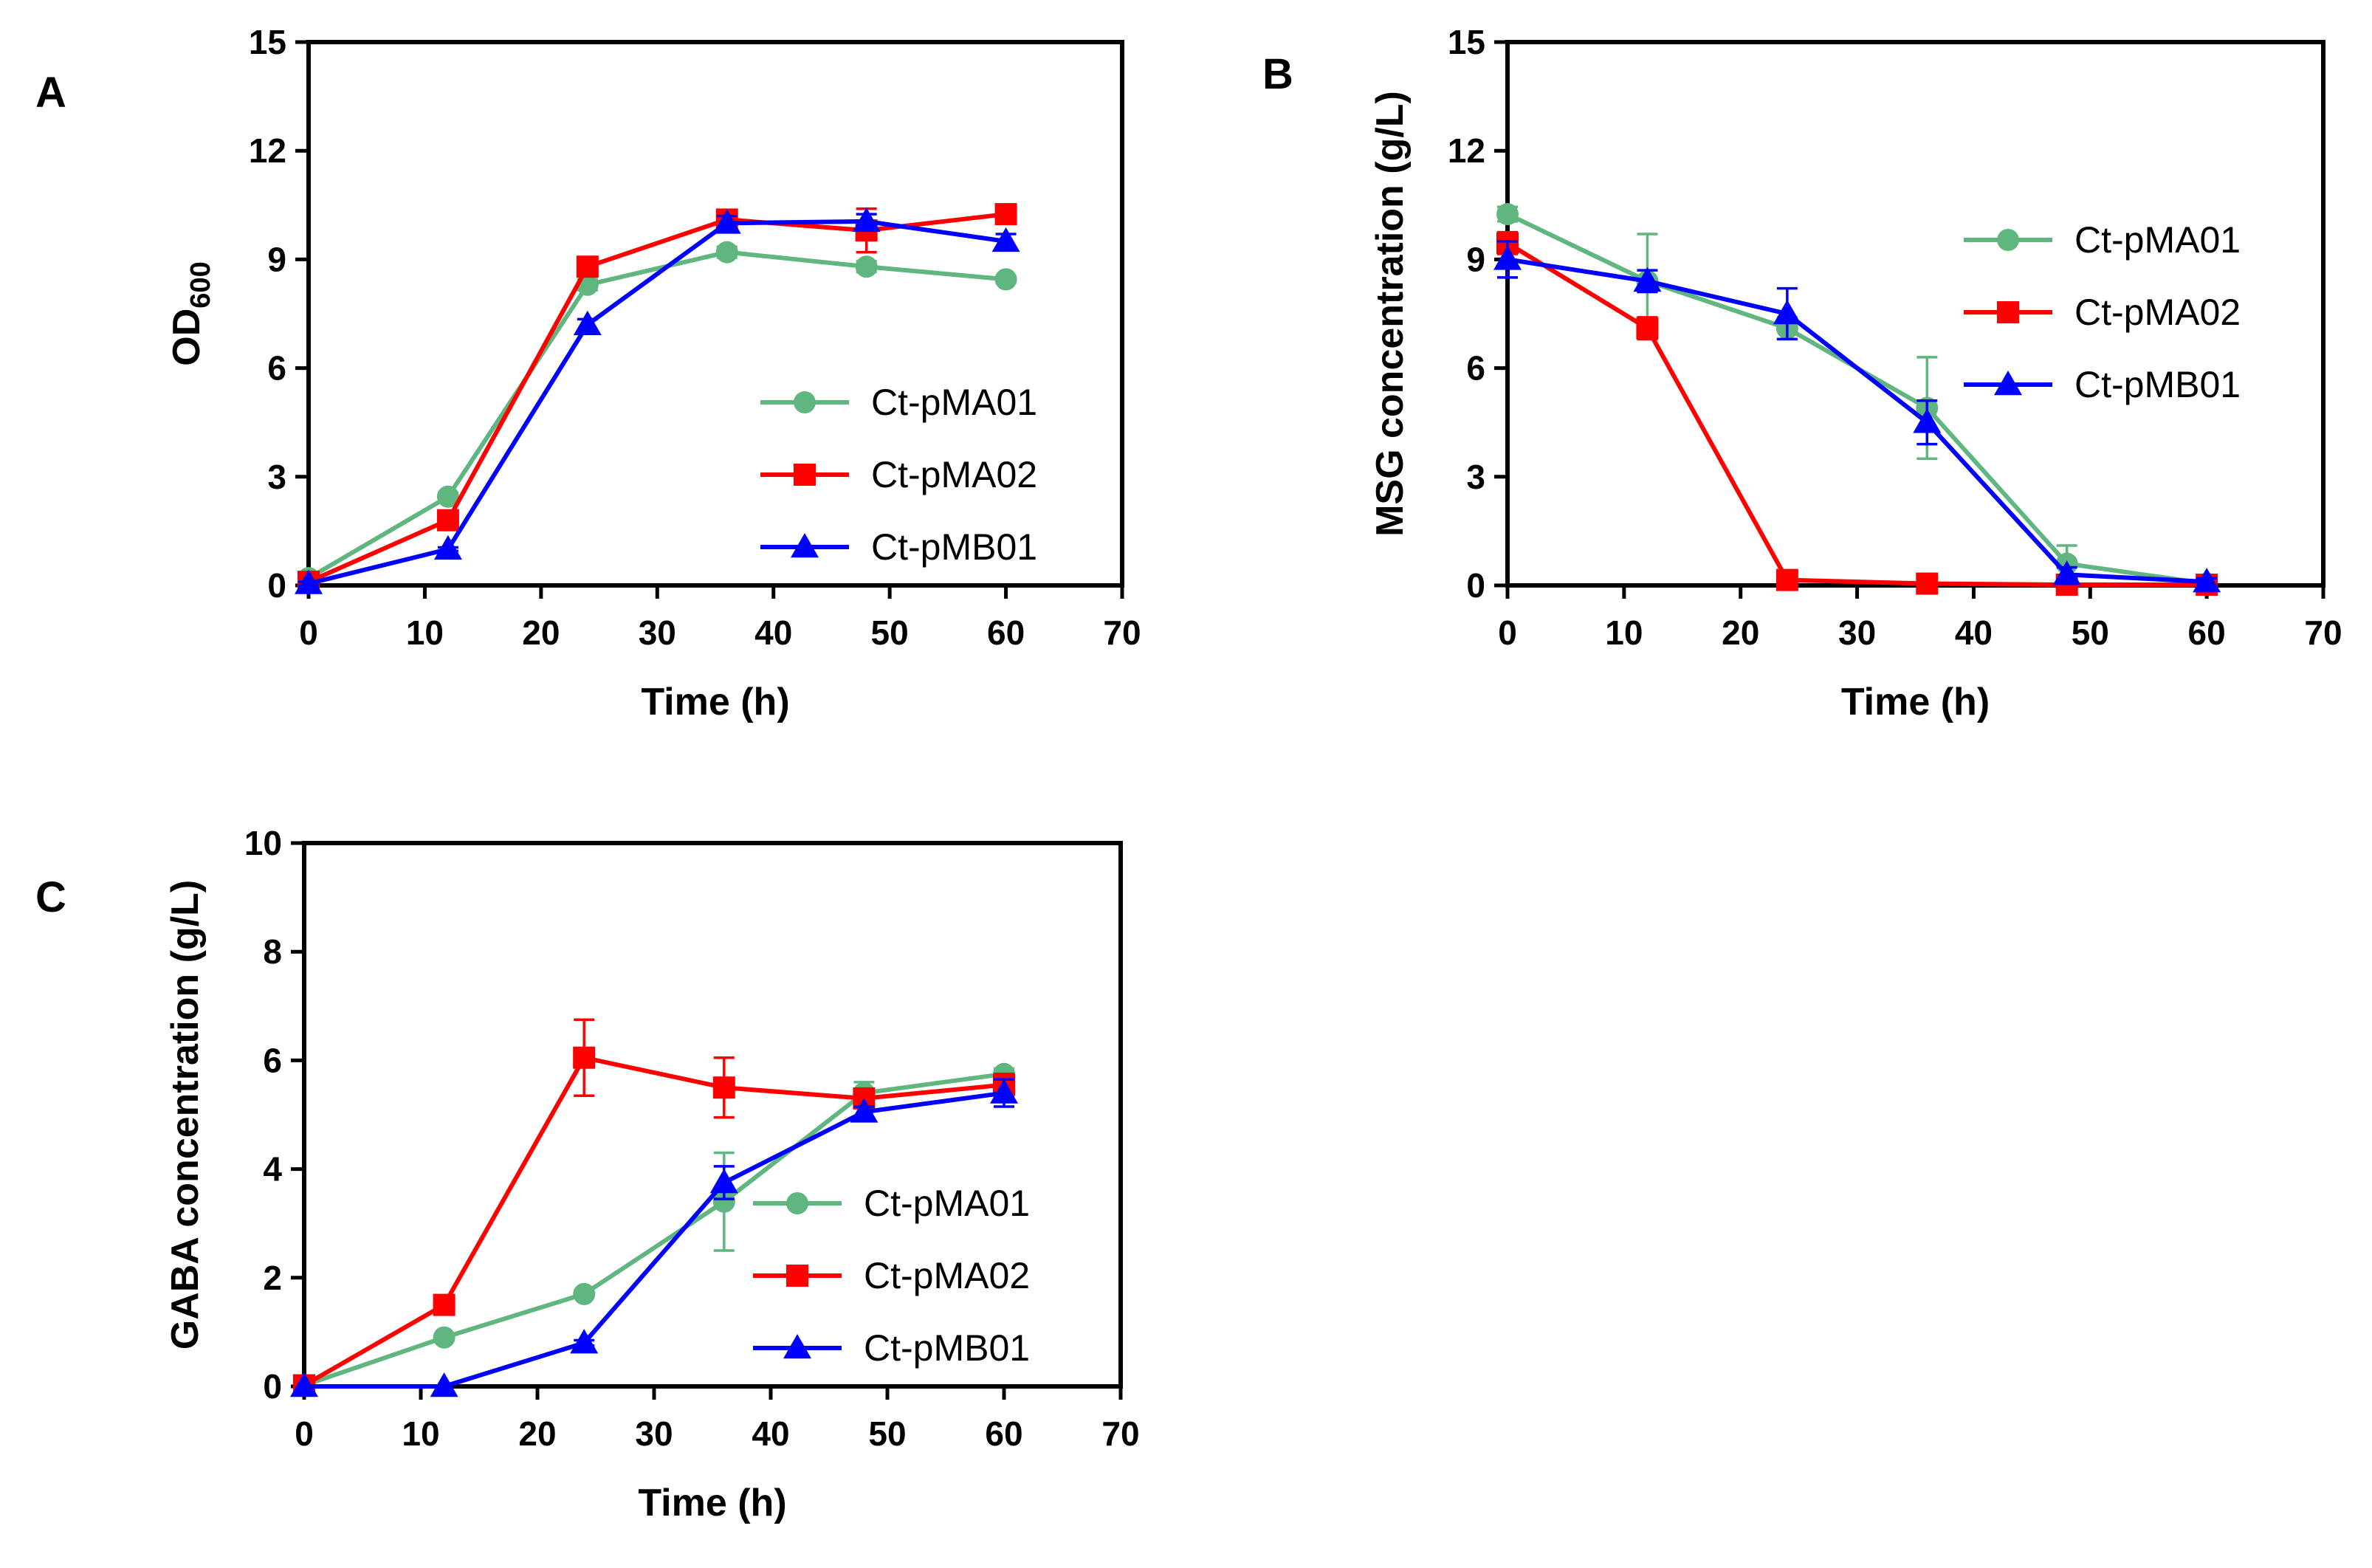 This screenshot has height=1568, width=2372. What do you see at coordinates (276, 477) in the screenshot?
I see `y-tick-label: 3` at bounding box center [276, 477].